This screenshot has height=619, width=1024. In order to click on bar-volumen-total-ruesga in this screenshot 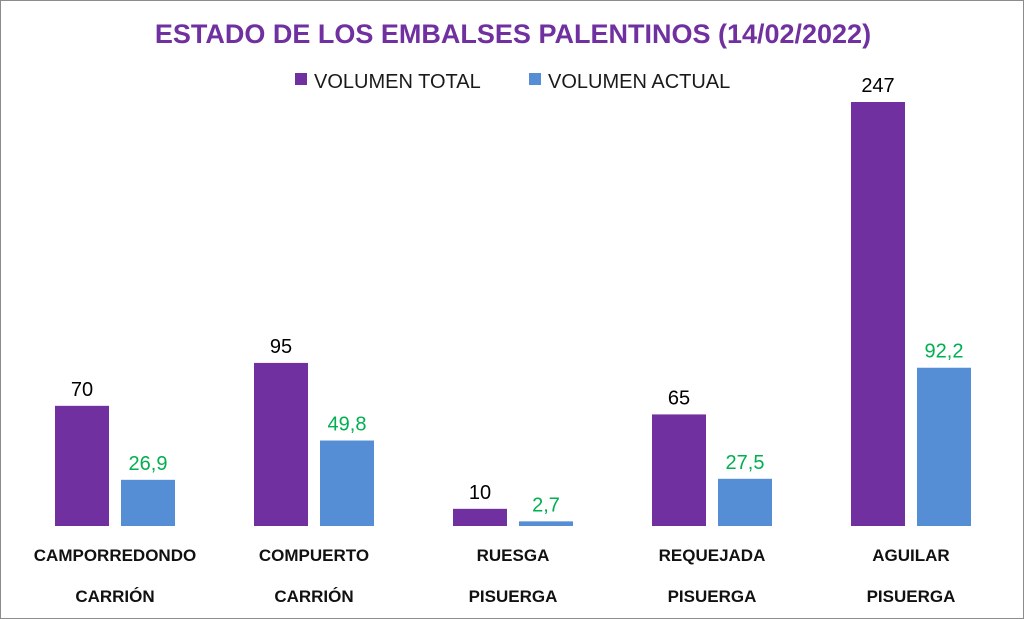, I will do `click(480, 517)`.